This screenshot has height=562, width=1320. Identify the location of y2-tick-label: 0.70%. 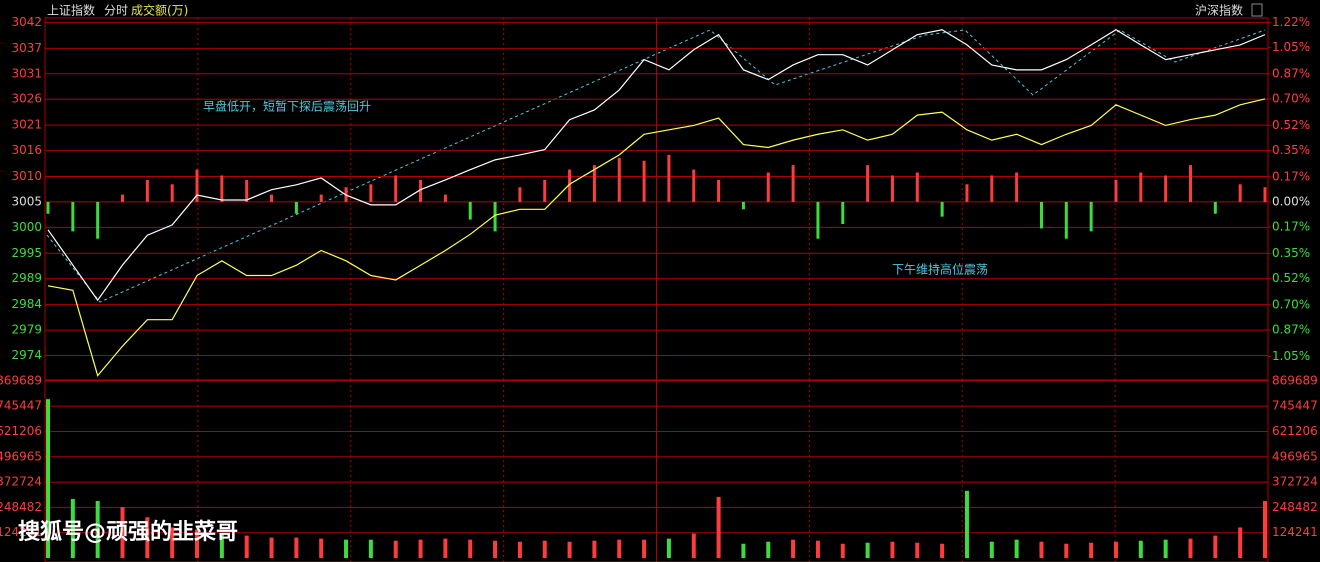
(1291, 304).